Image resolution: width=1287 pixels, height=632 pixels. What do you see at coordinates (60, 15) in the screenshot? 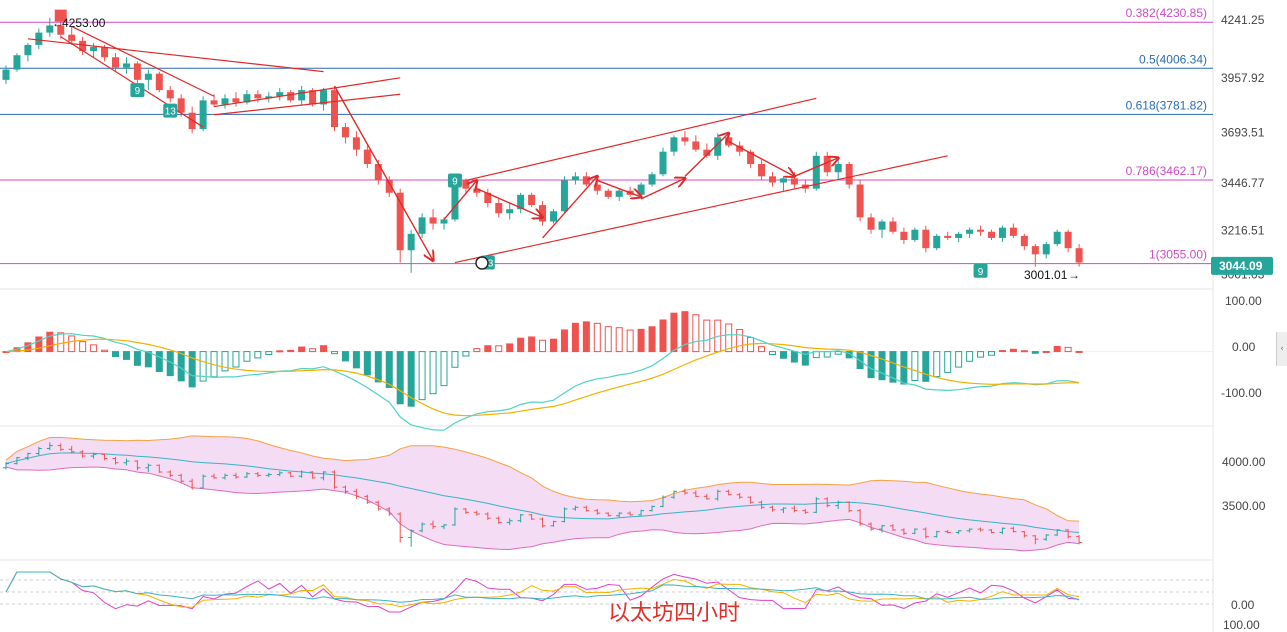
I see `high-signal-badge` at bounding box center [60, 15].